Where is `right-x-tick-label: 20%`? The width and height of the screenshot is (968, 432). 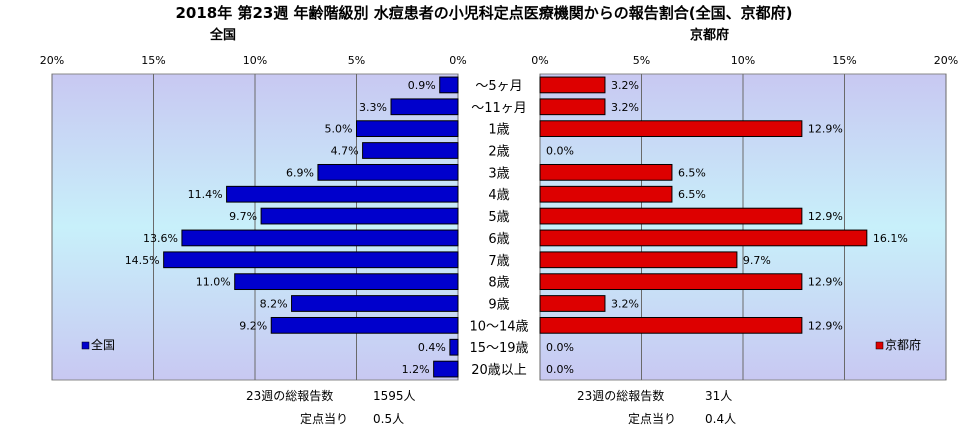
right-x-tick-label: 20% is located at coordinates (946, 60).